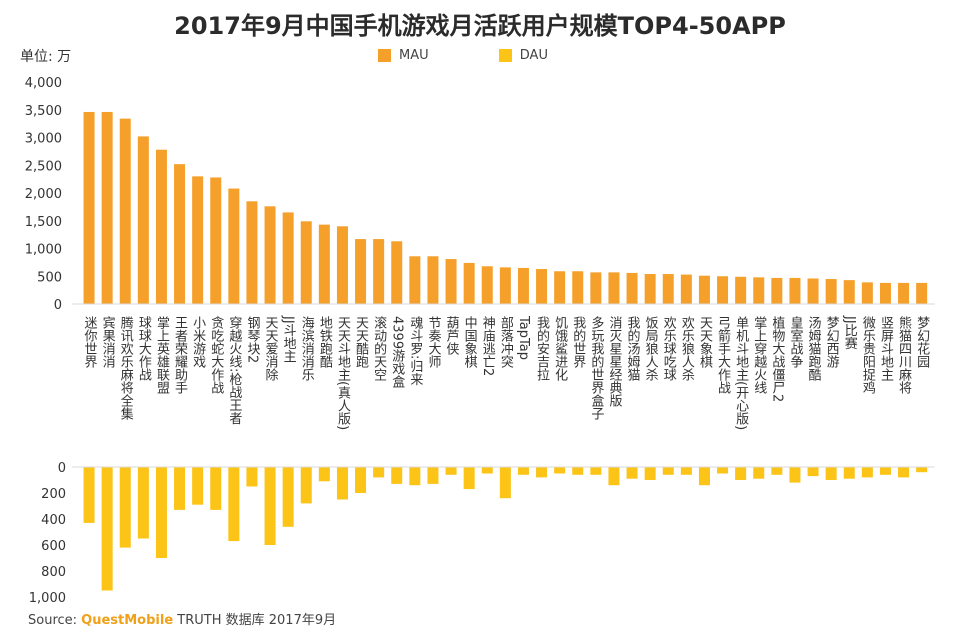 This screenshot has width=960, height=638. Describe the element at coordinates (325, 342) in the screenshot. I see `category-label: 地铁跑酷` at that location.